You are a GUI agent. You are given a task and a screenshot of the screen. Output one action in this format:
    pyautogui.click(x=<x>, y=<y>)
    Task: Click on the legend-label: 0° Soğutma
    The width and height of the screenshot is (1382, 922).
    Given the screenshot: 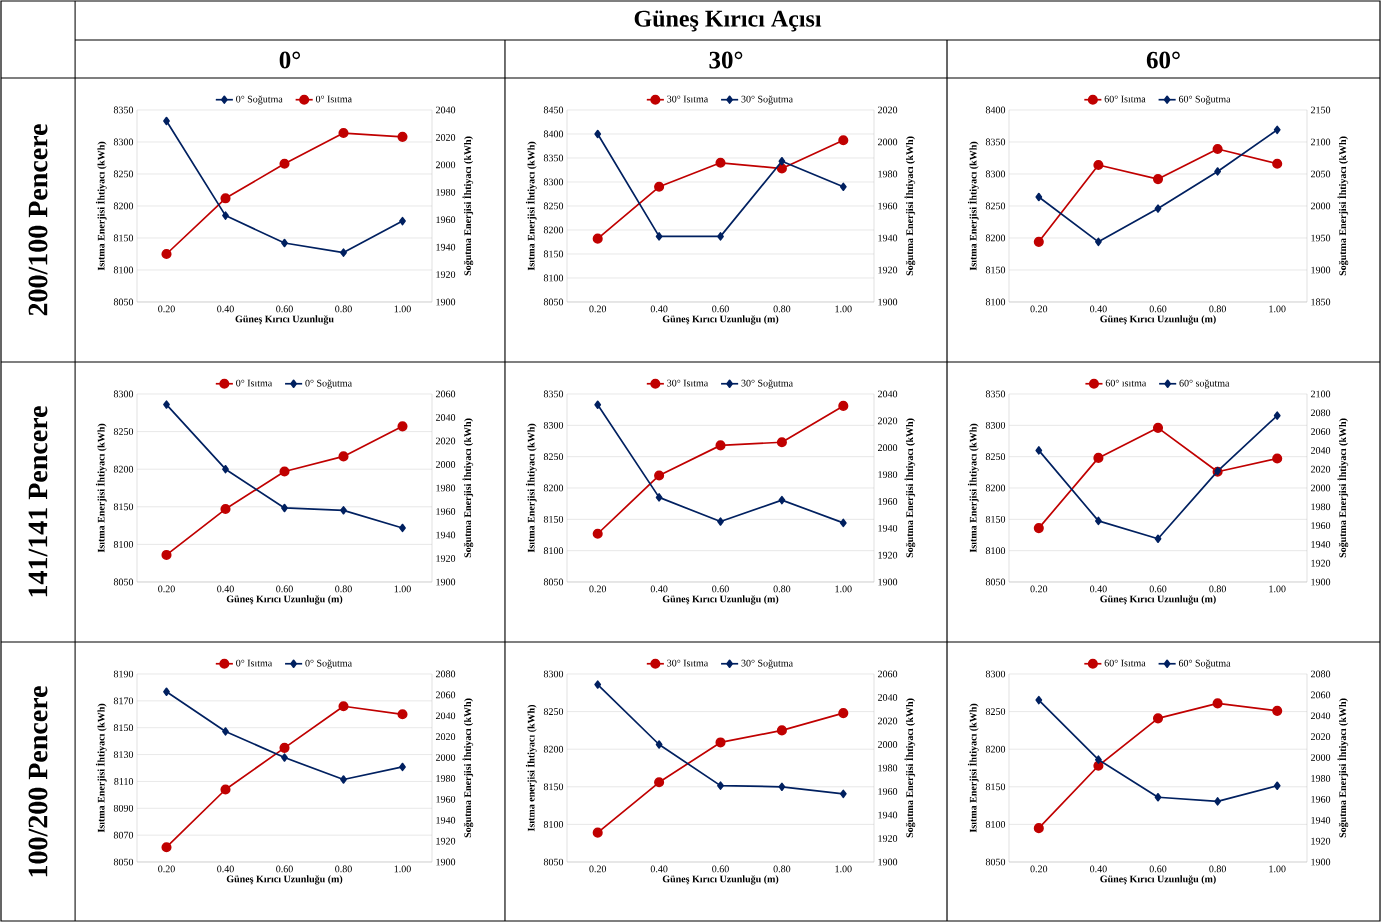 What is the action you would take?
    pyautogui.click(x=328, y=664)
    